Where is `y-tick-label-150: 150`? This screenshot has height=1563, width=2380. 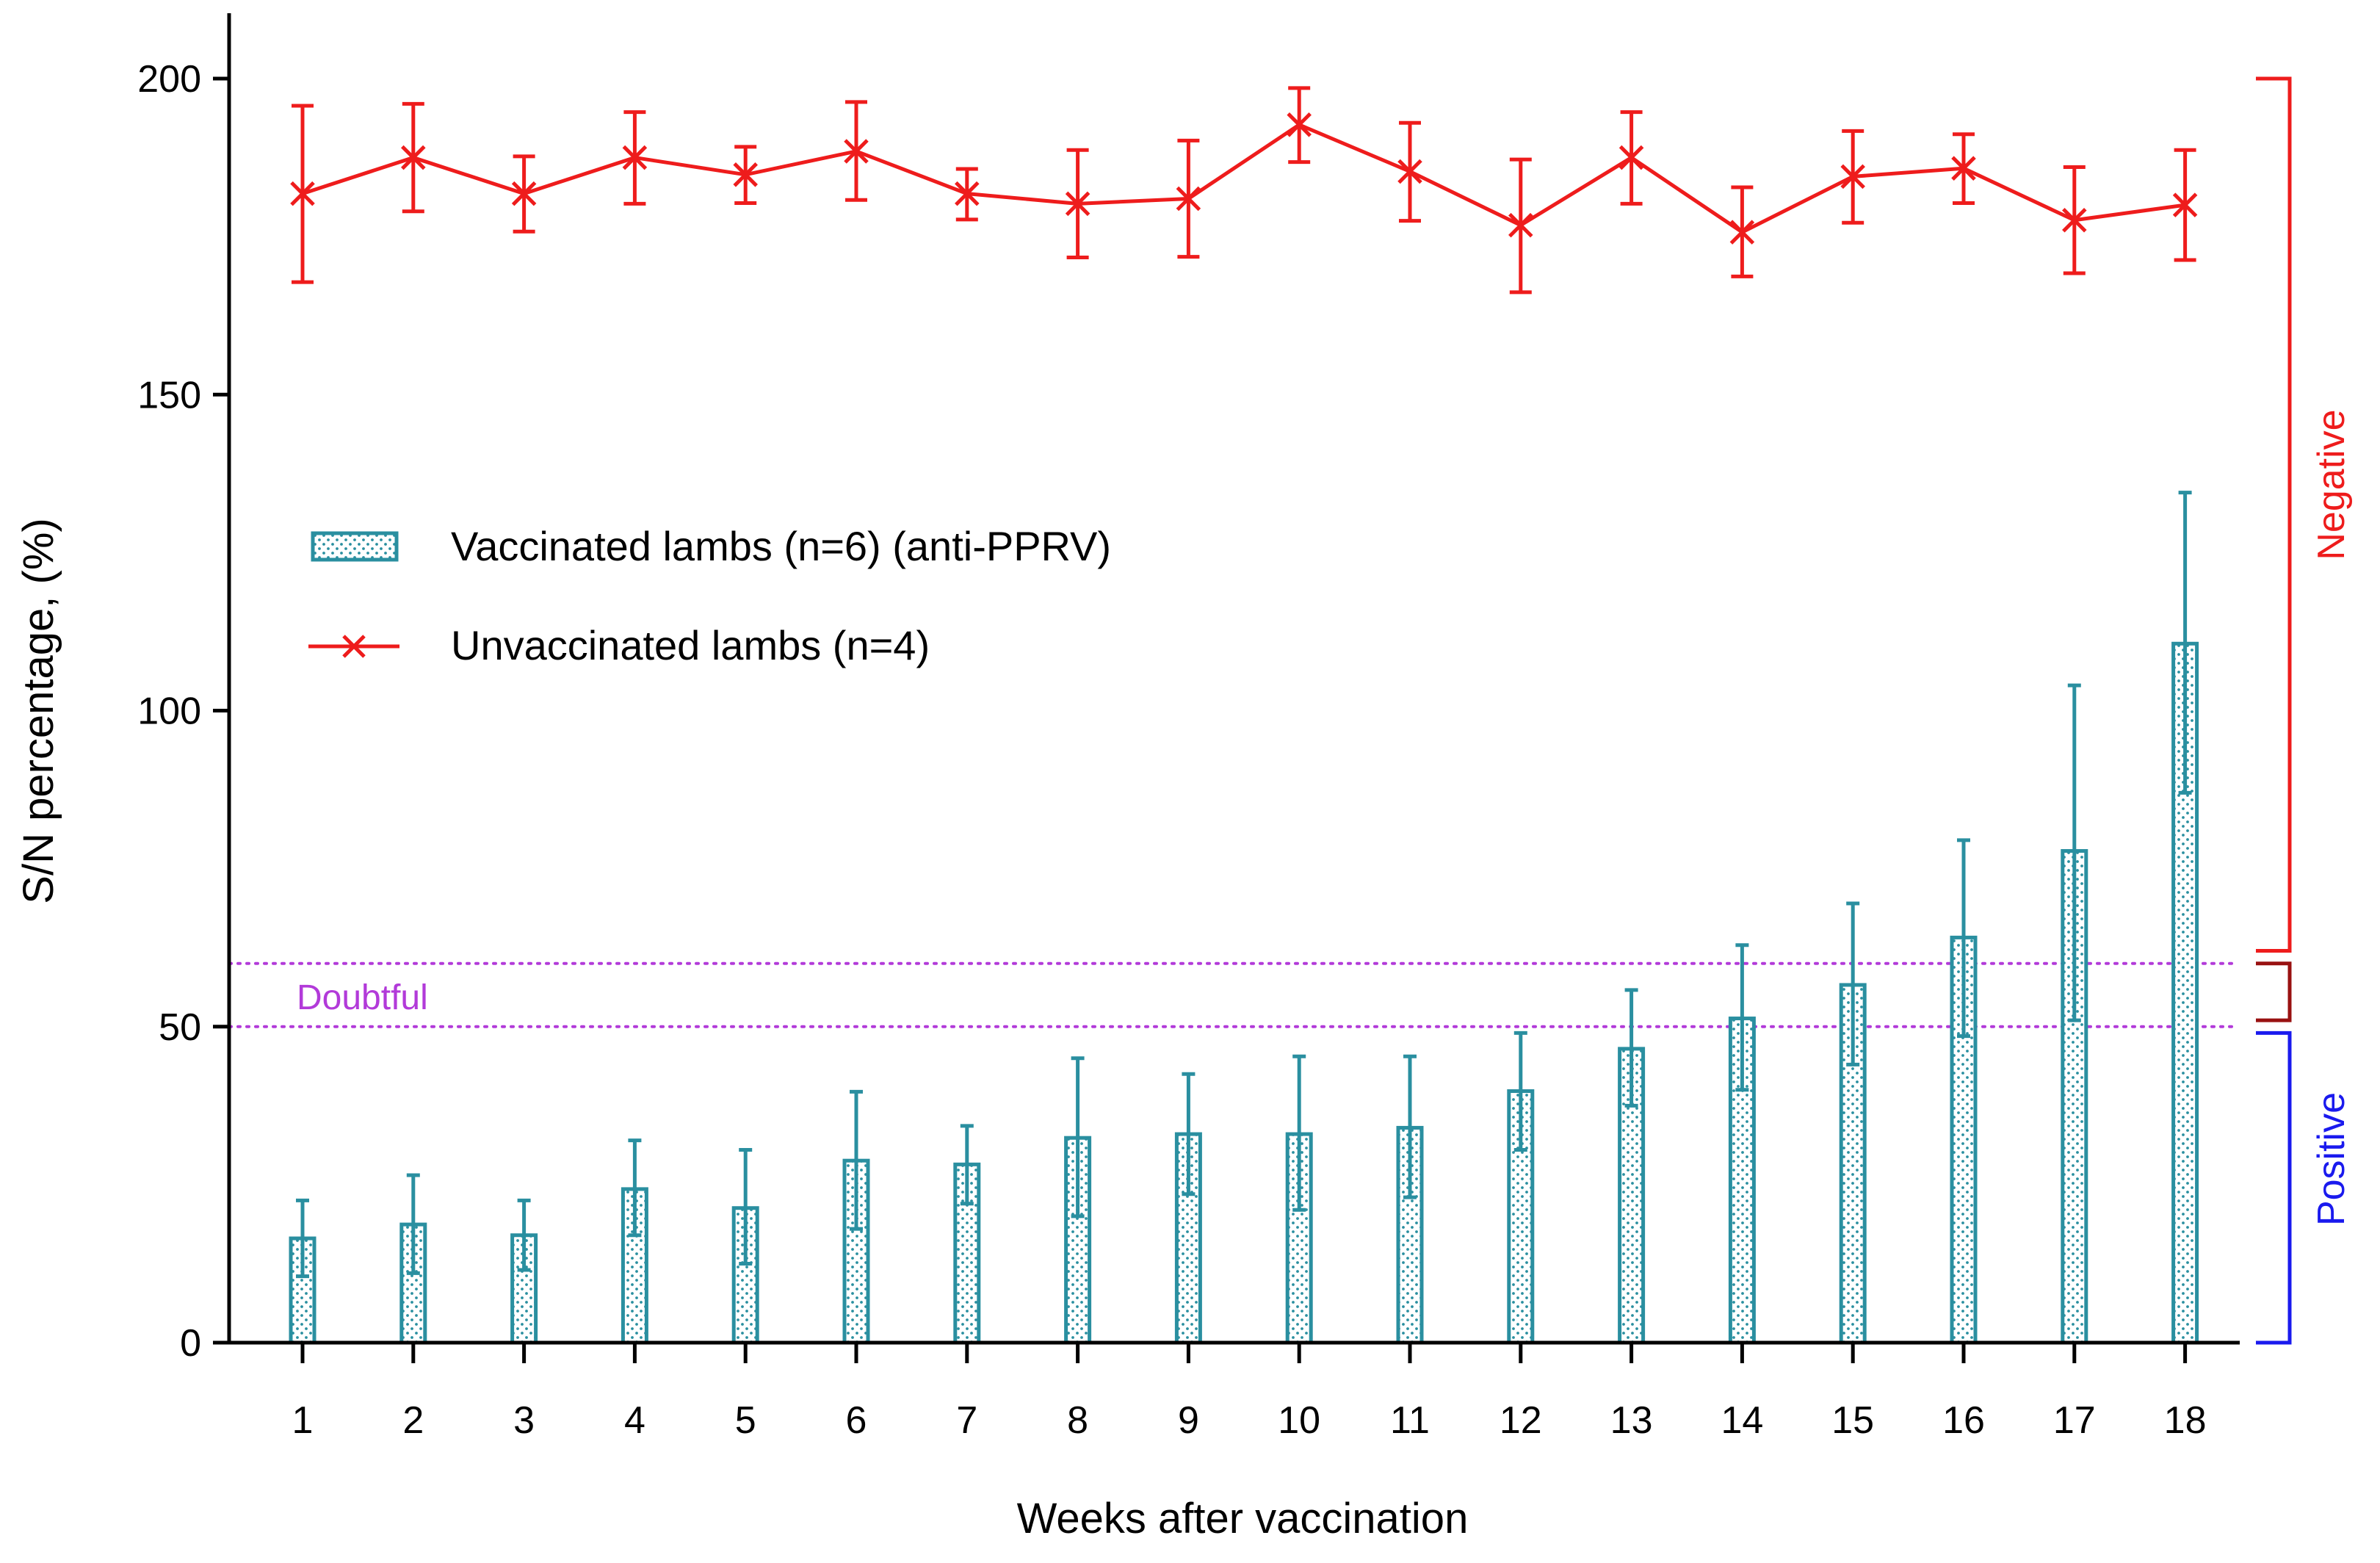
y-tick-label-150: 150 is located at coordinates (169, 395).